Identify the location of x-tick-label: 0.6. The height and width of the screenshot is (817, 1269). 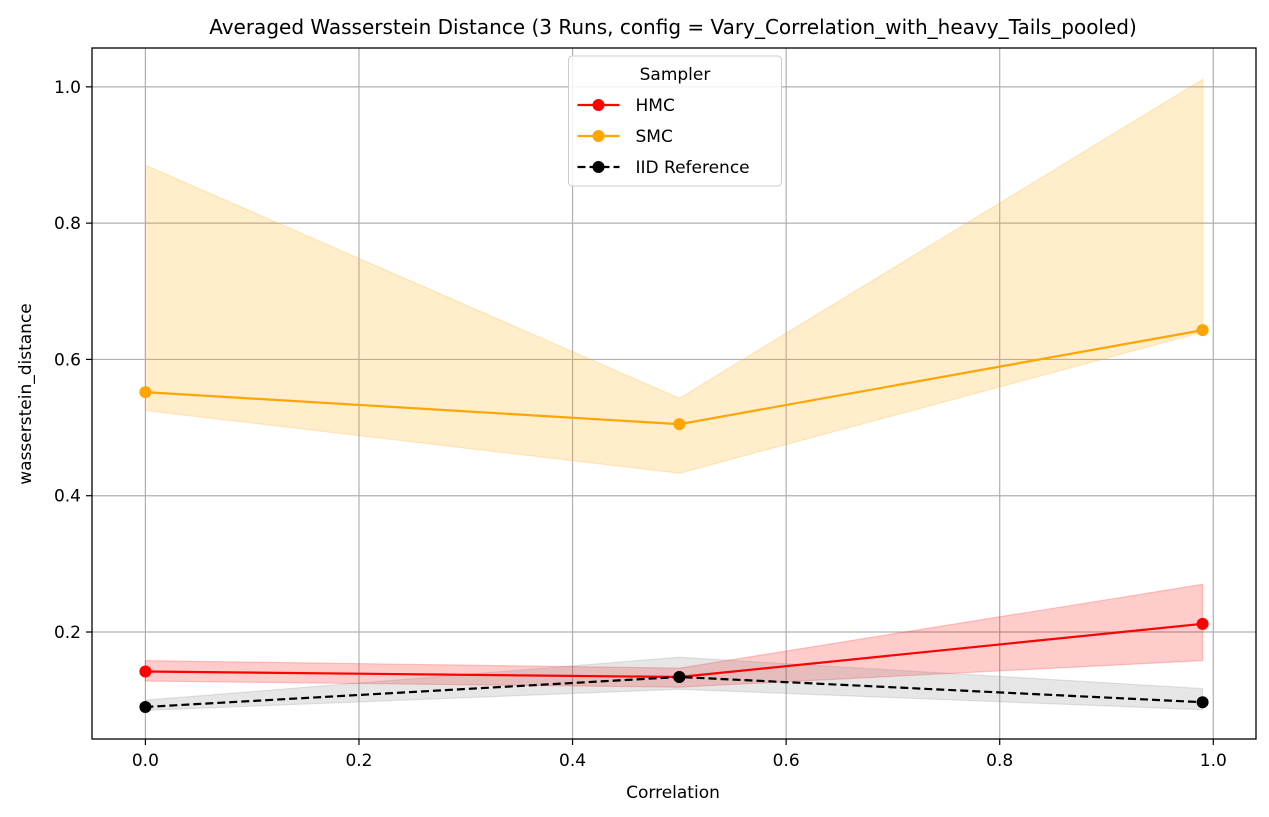
(786, 761).